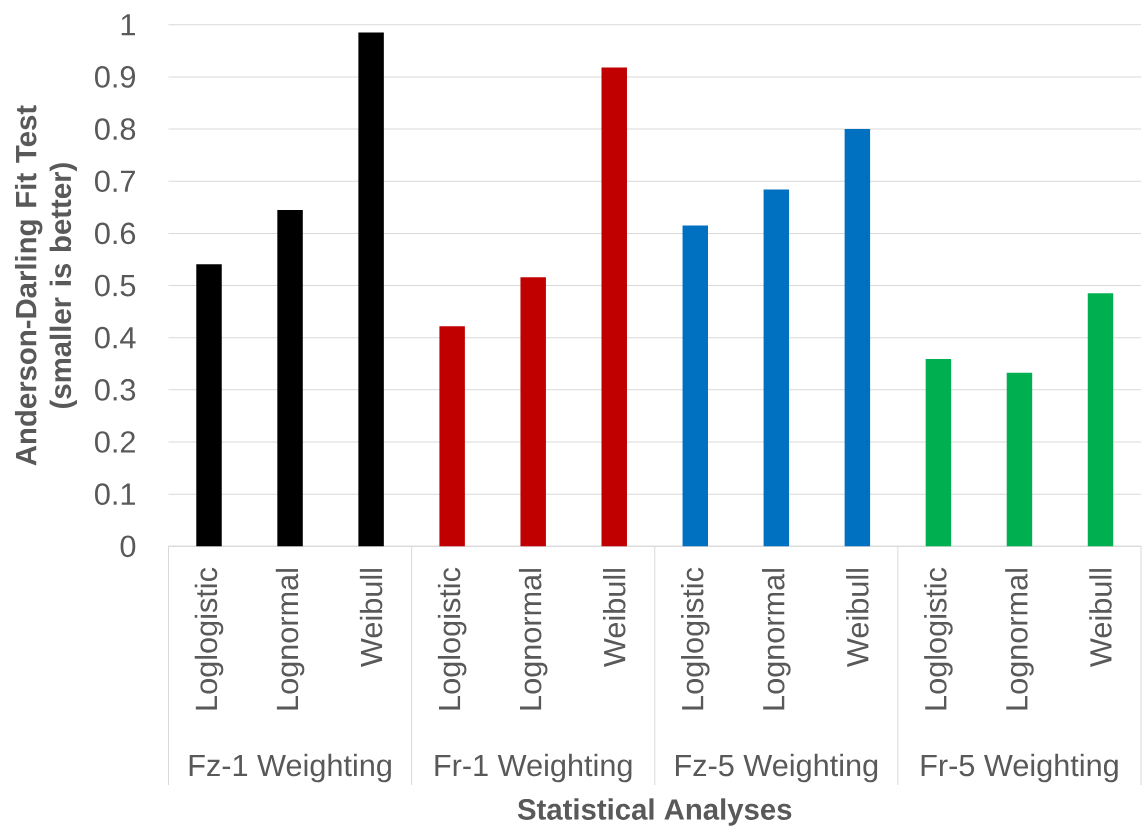 The image size is (1144, 827). I want to click on x-axis-title: Statistical Analyses, so click(654, 812).